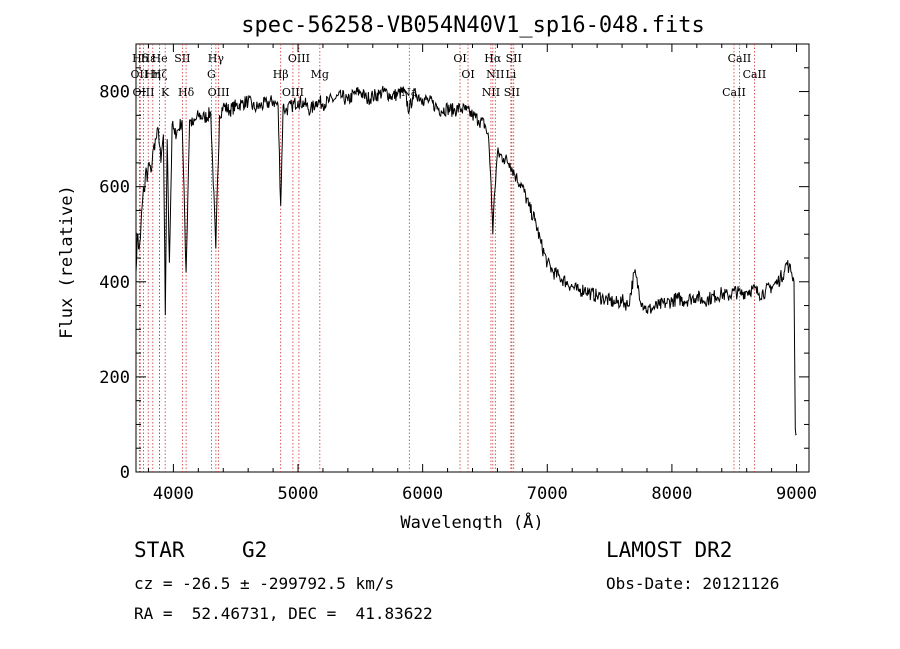 This screenshot has width=900, height=649. Describe the element at coordinates (547, 494) in the screenshot. I see `x-tick-label: 7000` at that location.